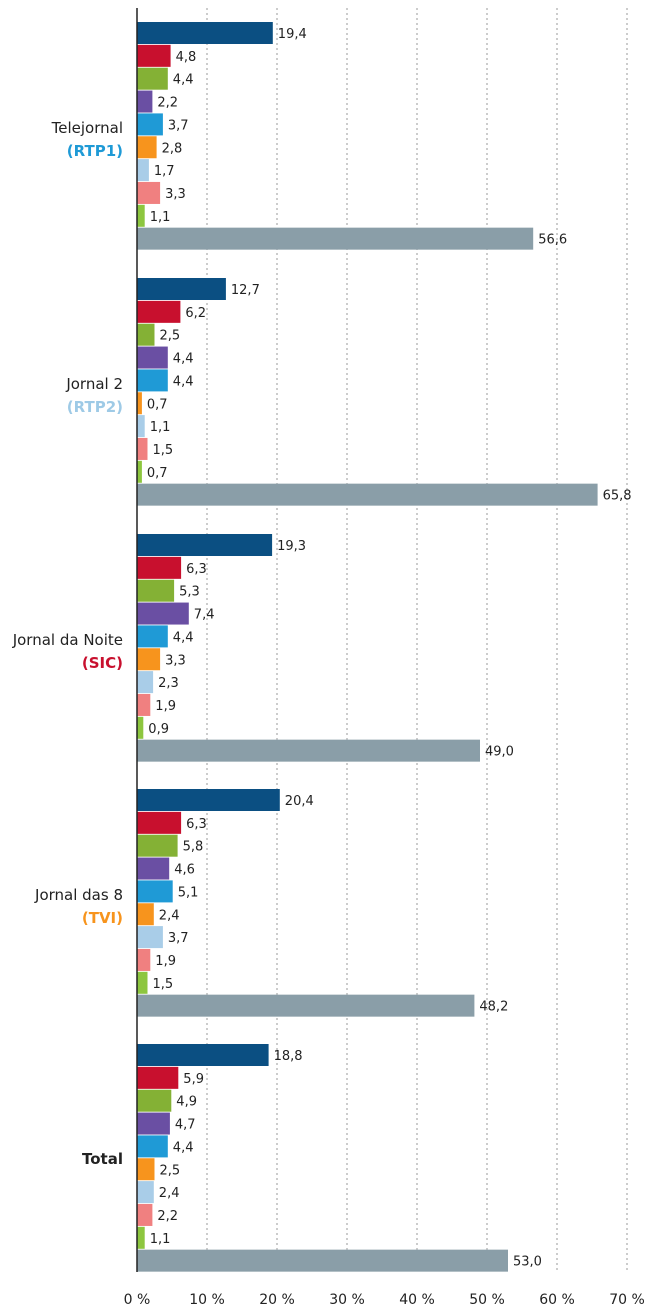 The width and height of the screenshot is (648, 1314). Describe the element at coordinates (207, 1300) in the screenshot. I see `x-tick-label: 10 %` at that location.